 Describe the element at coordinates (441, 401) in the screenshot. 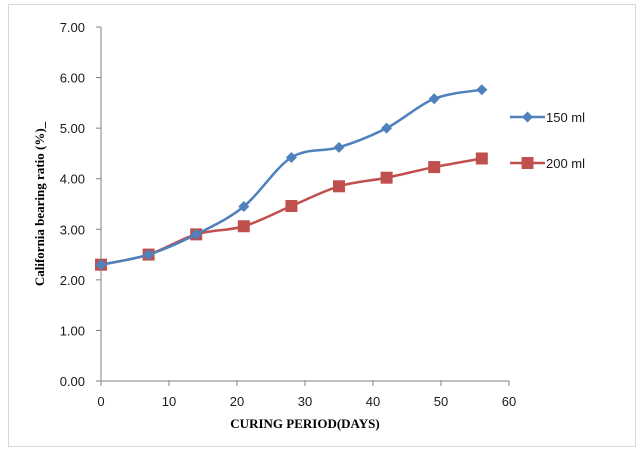

I see `x-tick-label: 50` at that location.